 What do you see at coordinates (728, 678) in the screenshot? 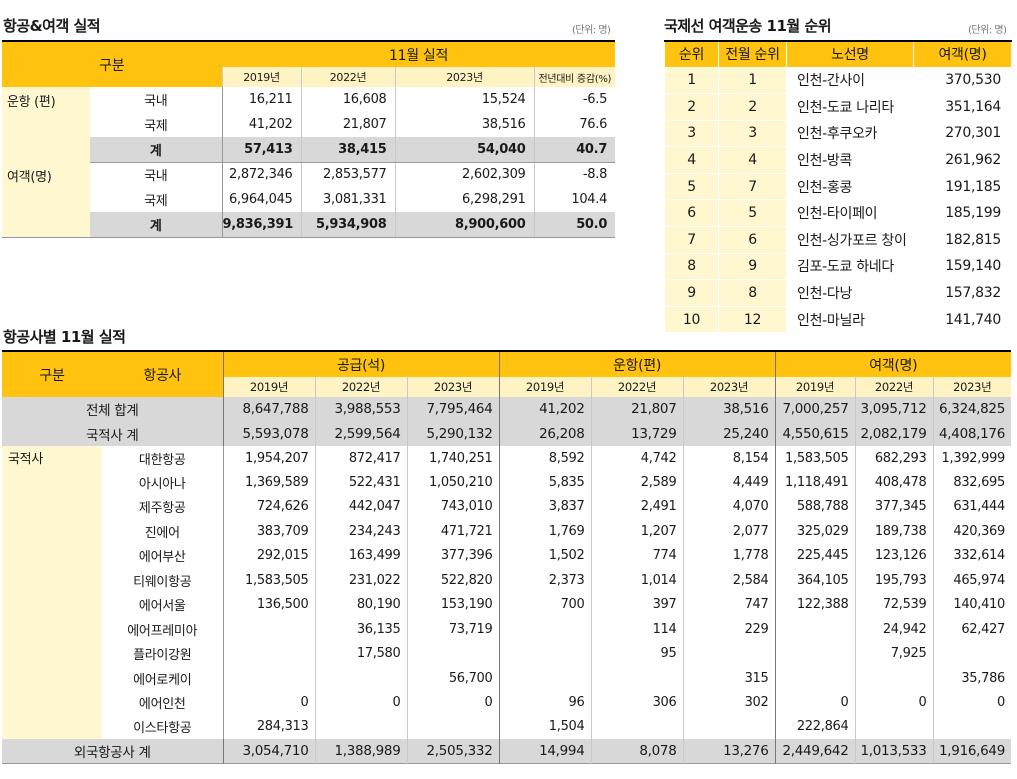
I see `value-cell: 315` at bounding box center [728, 678].